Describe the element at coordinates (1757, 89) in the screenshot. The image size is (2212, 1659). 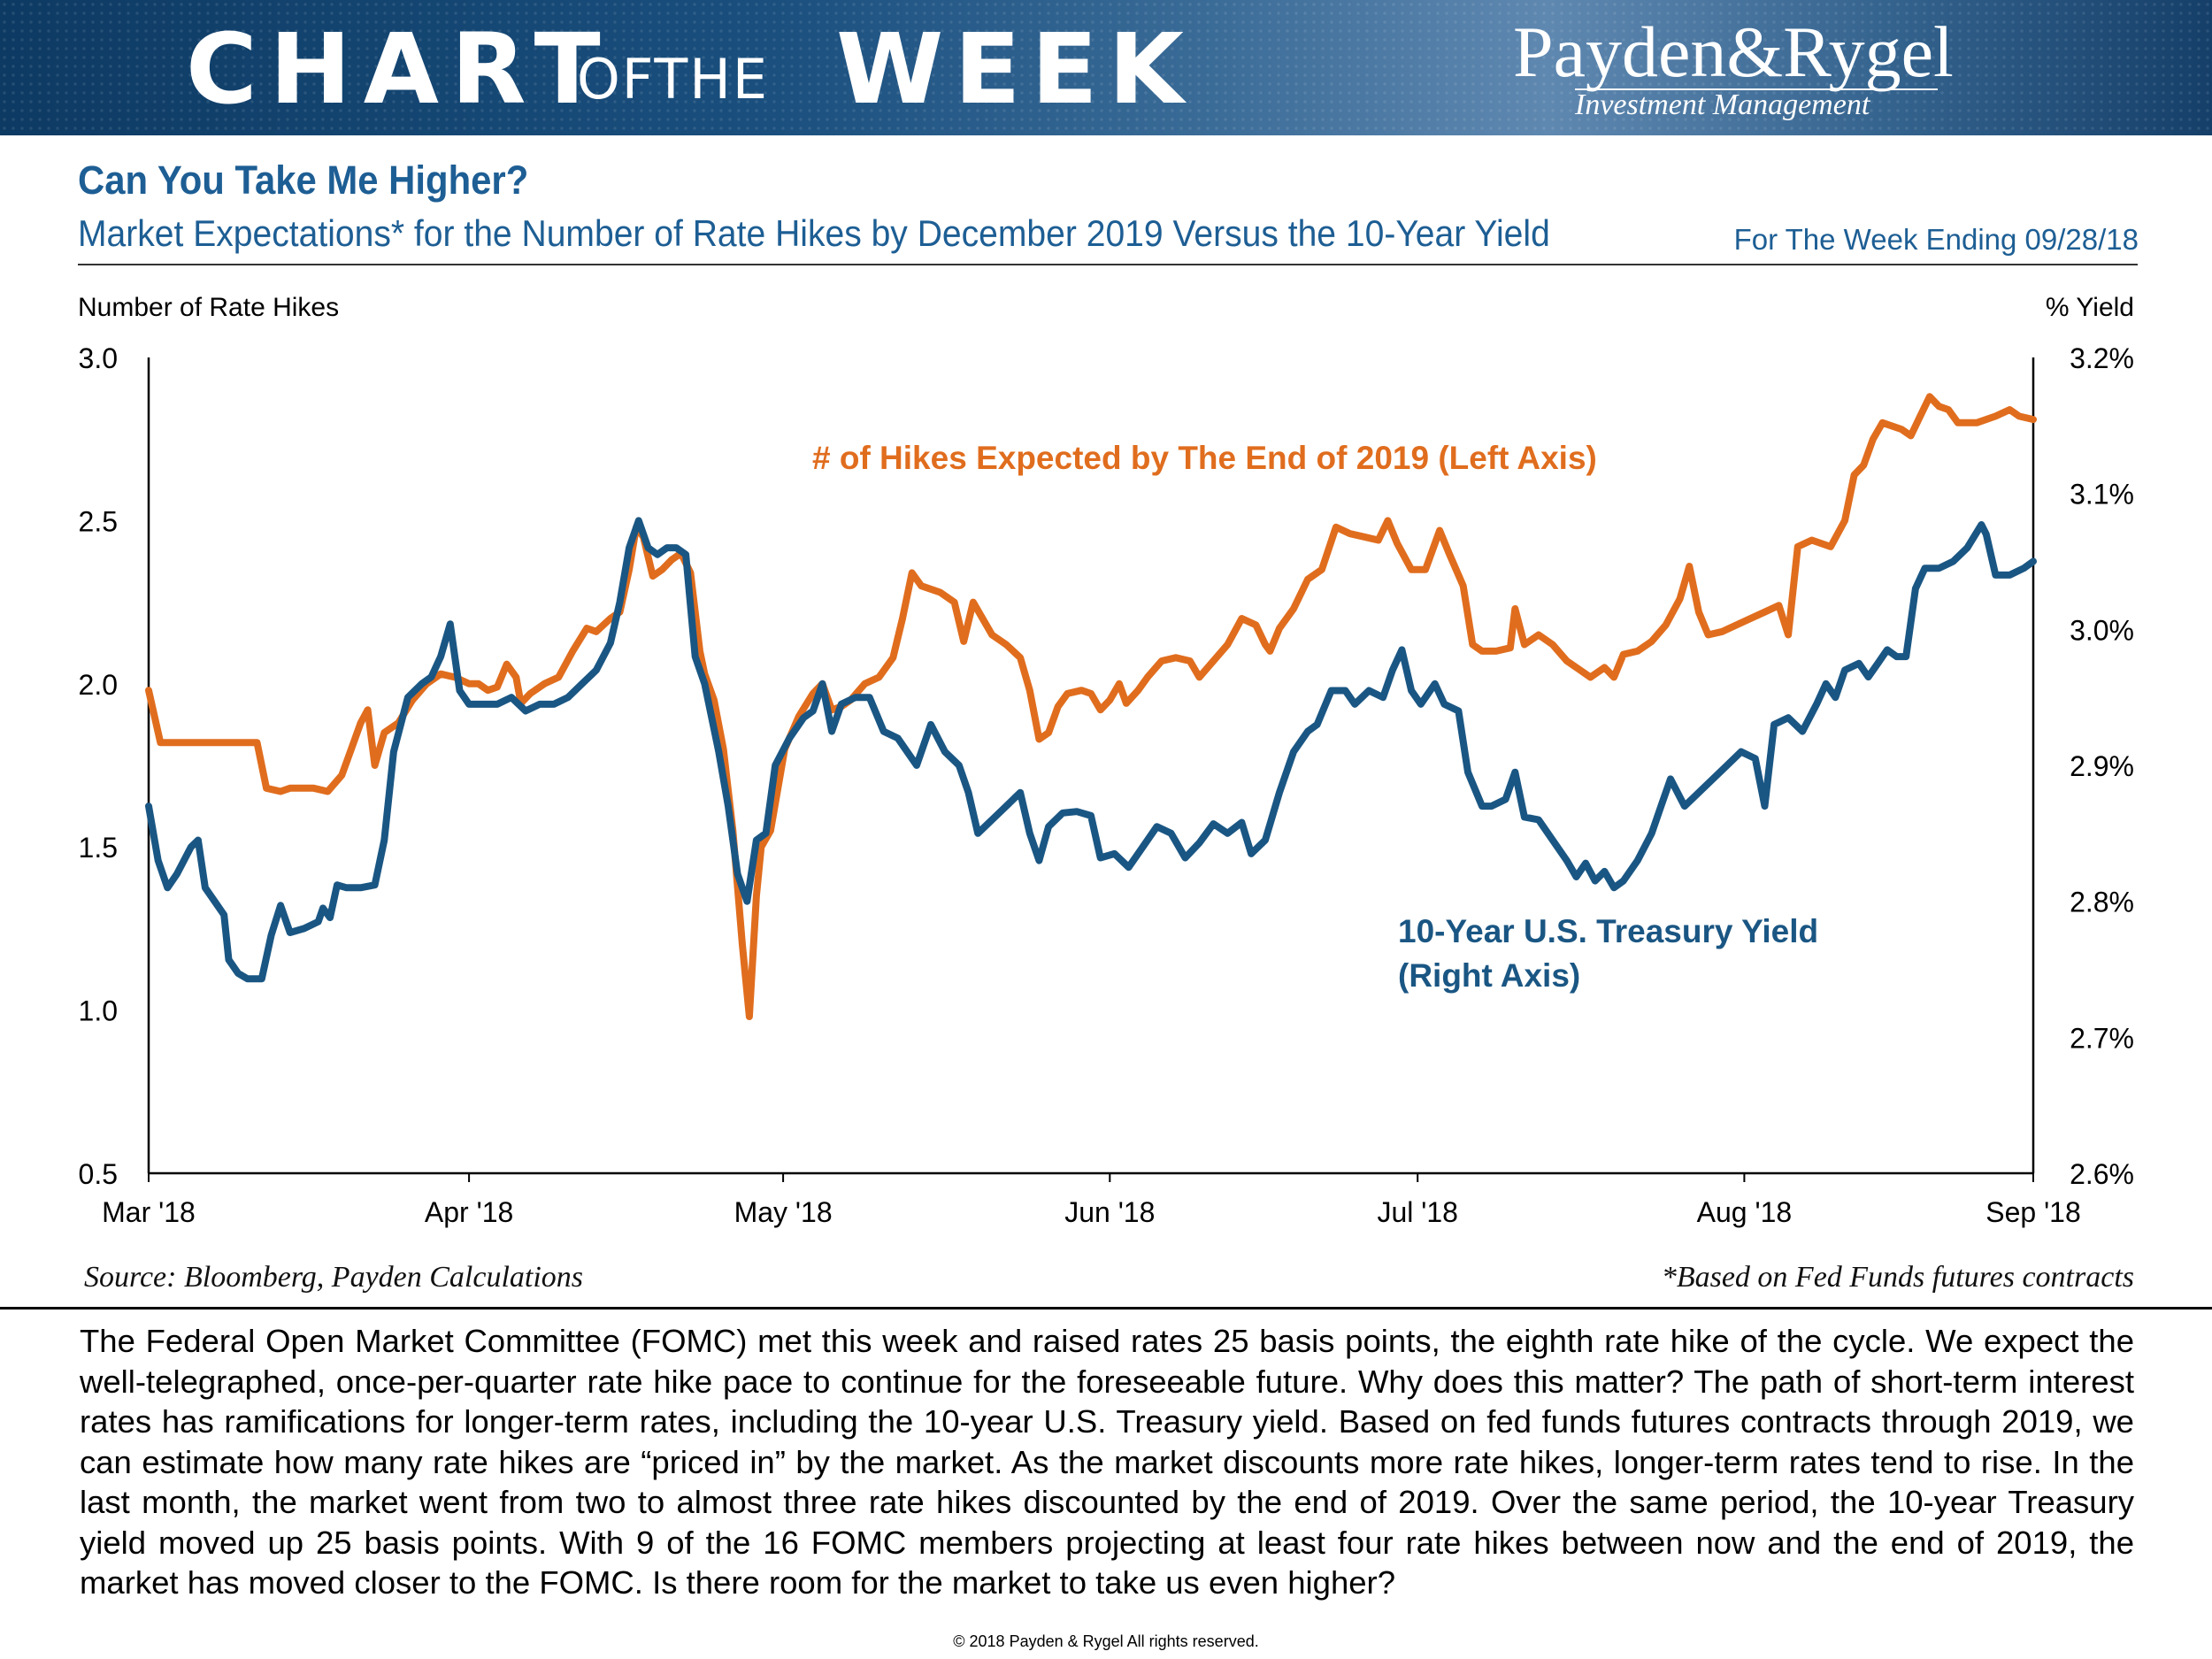
I see `brand-logo-rule` at that location.